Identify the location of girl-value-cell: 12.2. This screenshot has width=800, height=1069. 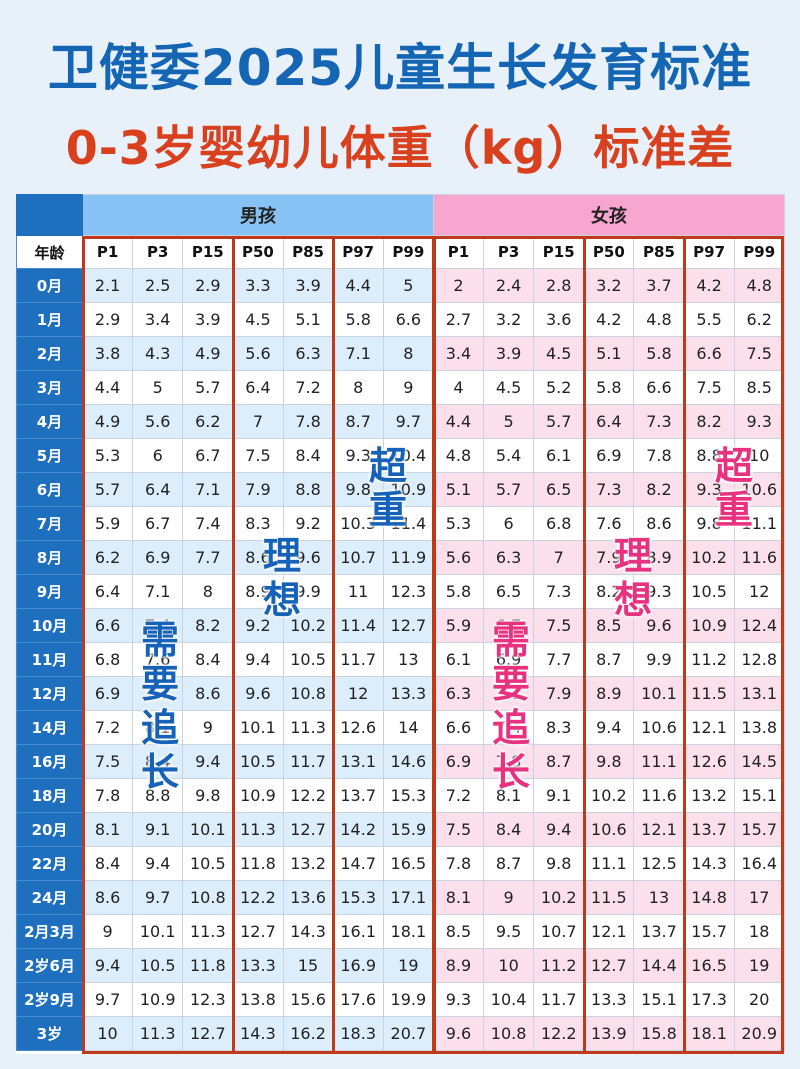
(559, 1033).